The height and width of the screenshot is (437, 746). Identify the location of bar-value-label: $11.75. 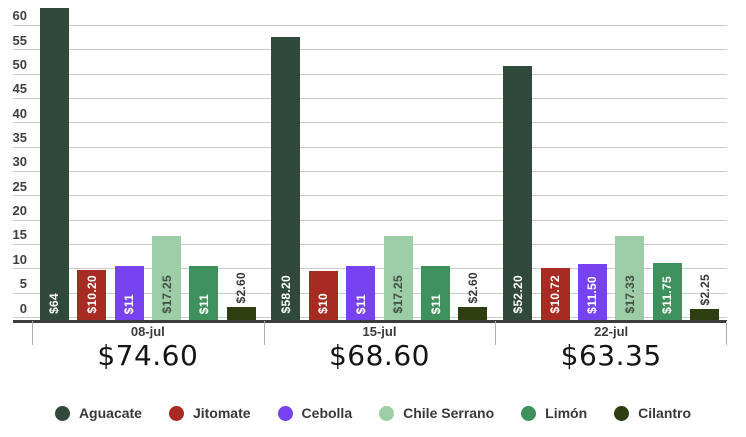
(667, 295).